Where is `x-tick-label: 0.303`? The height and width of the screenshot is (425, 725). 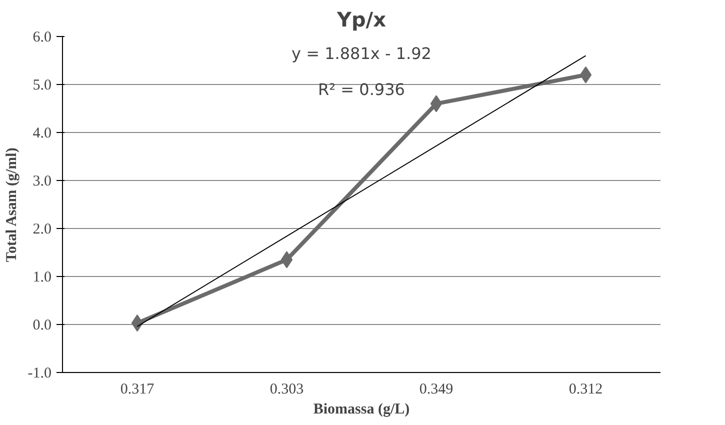 x-tick-label: 0.303 is located at coordinates (287, 390).